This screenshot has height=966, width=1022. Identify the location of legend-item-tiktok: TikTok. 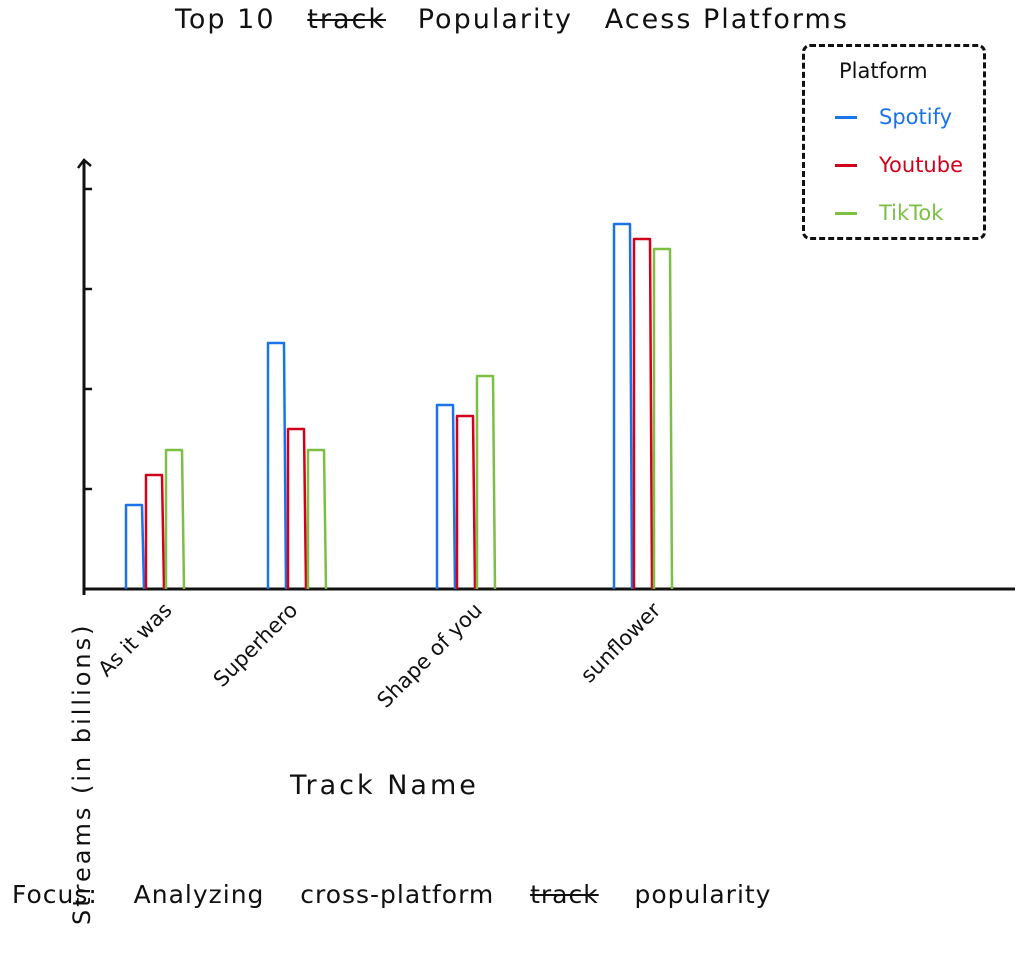
(889, 213).